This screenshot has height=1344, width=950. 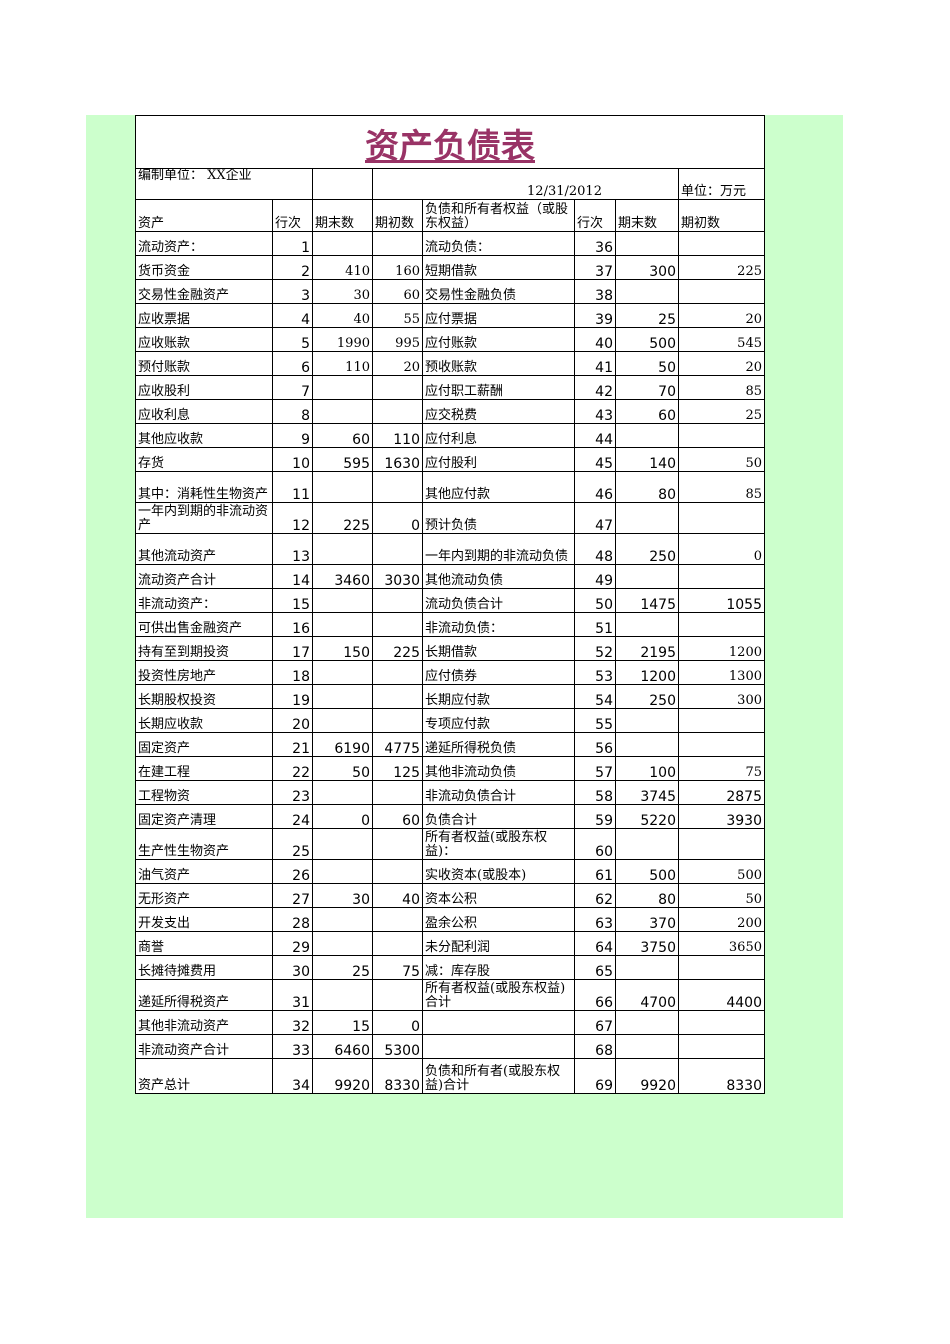 What do you see at coordinates (595, 744) in the screenshot?
I see `liability-row-no: 56` at bounding box center [595, 744].